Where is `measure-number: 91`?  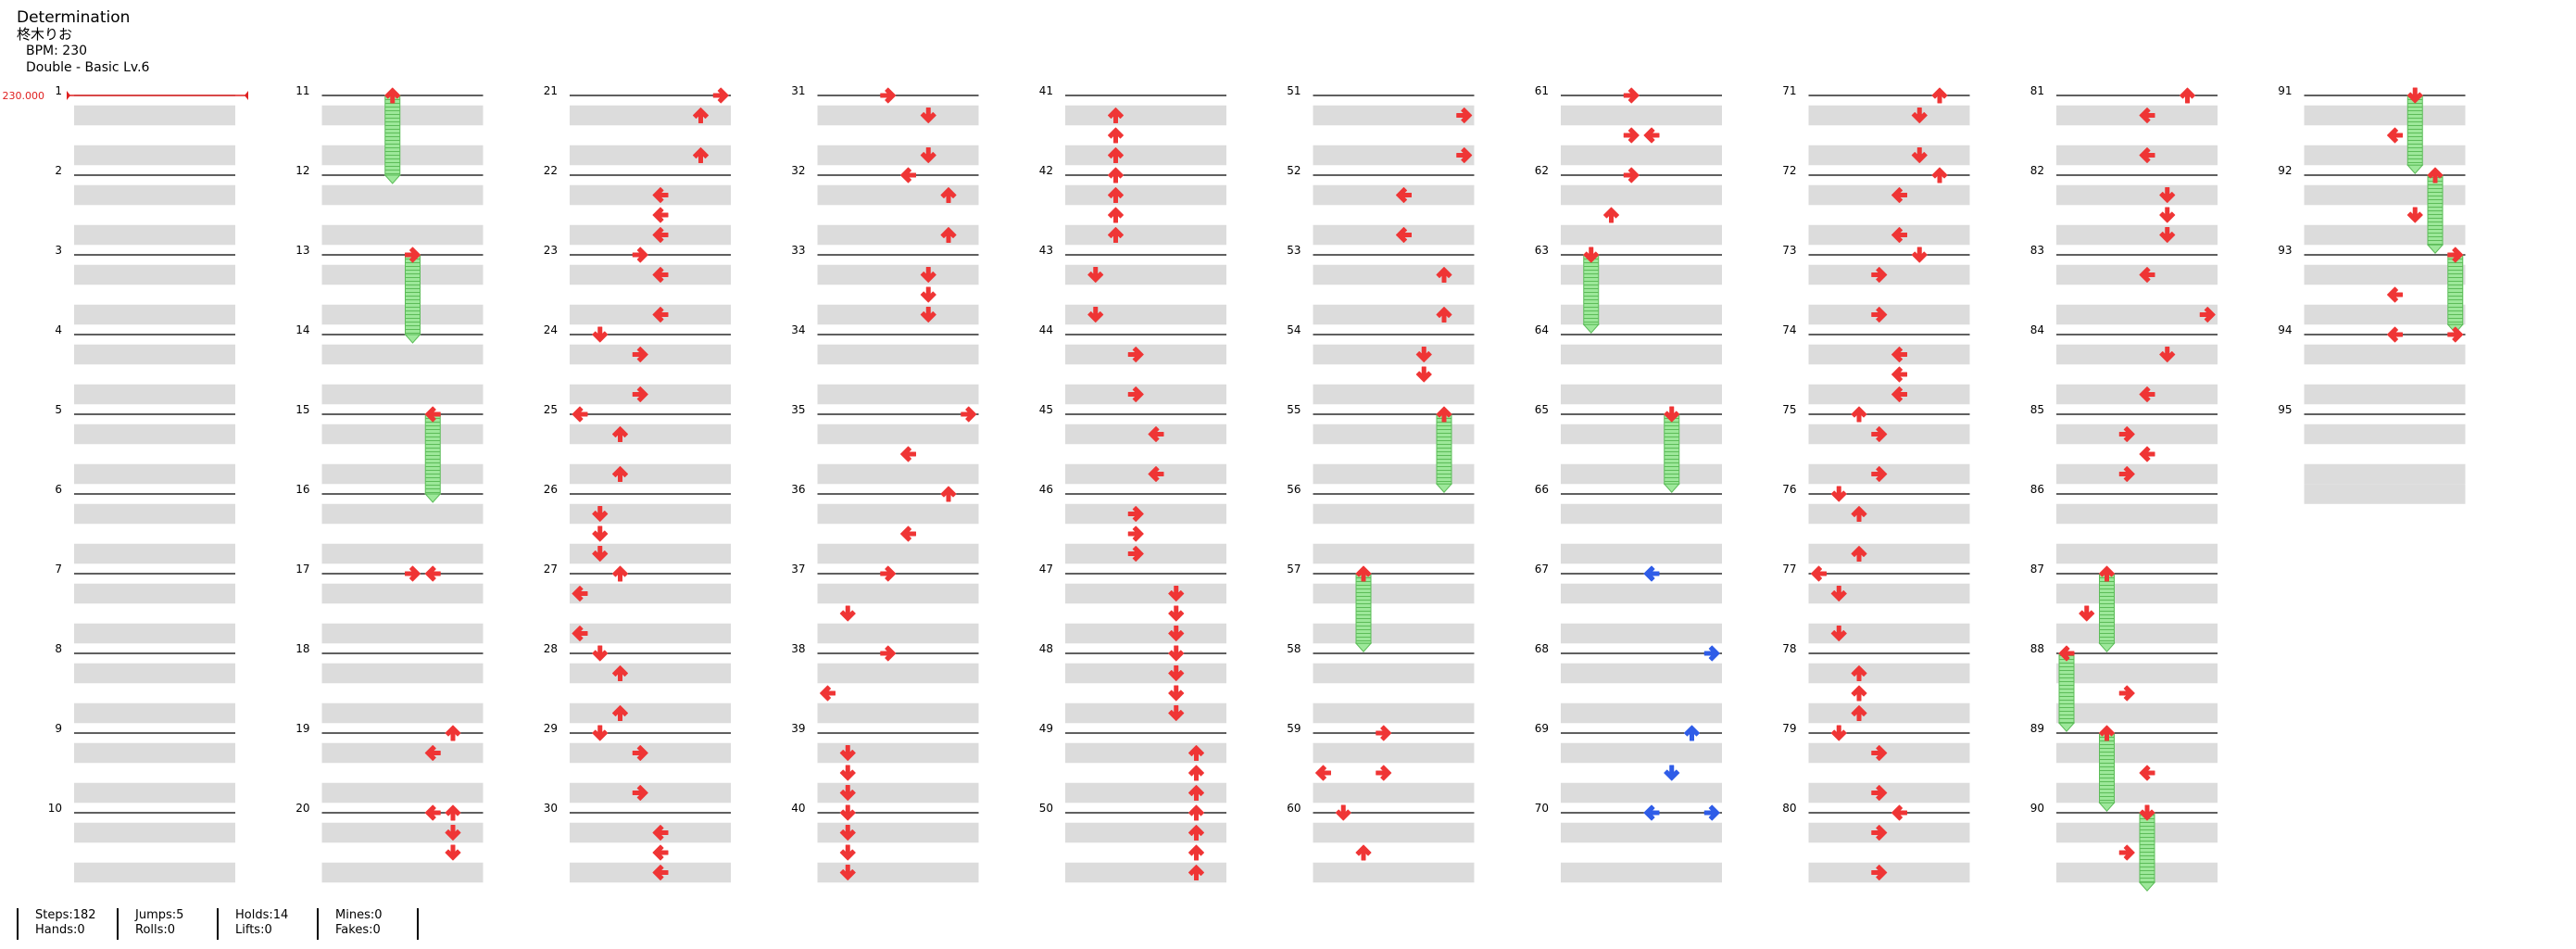 measure-number: 91 is located at coordinates (2285, 90).